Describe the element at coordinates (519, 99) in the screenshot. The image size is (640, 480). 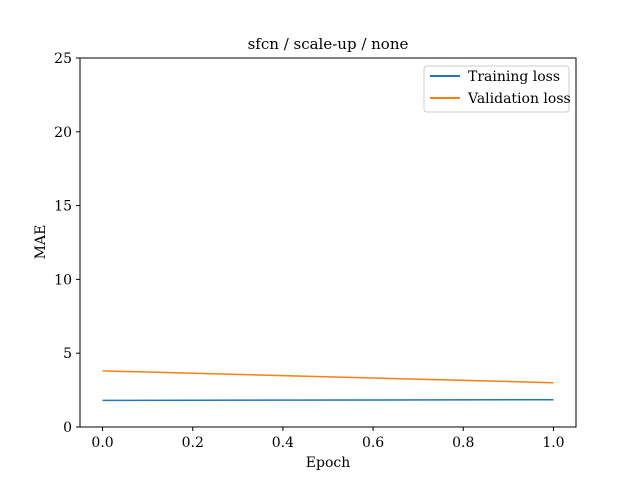
I see `legend-label-2: Validation loss` at that location.